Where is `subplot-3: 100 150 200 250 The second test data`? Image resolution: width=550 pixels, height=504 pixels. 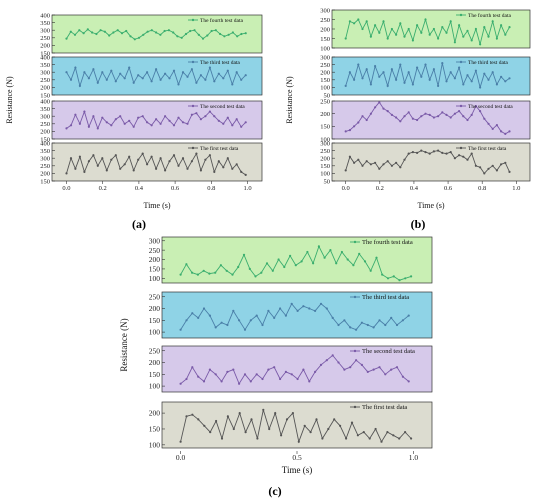
subplot-3: 100 150 200 250 The second test data is located at coordinates (425, 120).